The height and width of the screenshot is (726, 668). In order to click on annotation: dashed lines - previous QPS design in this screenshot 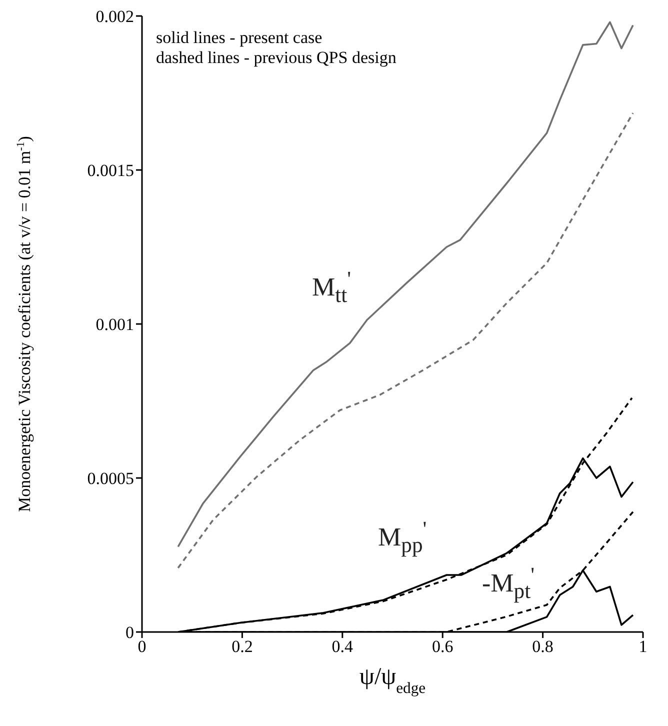, I will do `click(276, 58)`.